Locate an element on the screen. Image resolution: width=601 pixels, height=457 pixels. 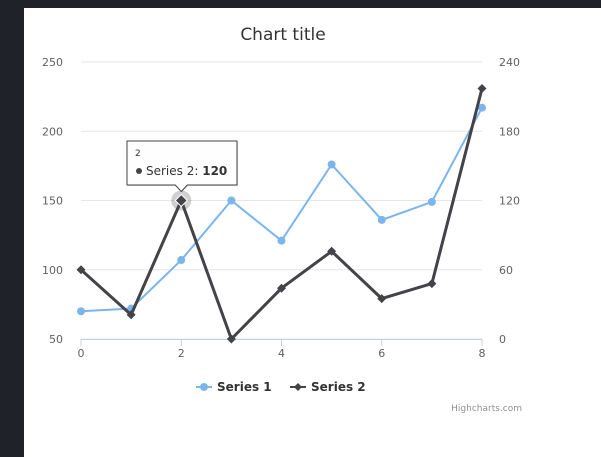
y-left-tick-label: 150 is located at coordinates (52, 201).